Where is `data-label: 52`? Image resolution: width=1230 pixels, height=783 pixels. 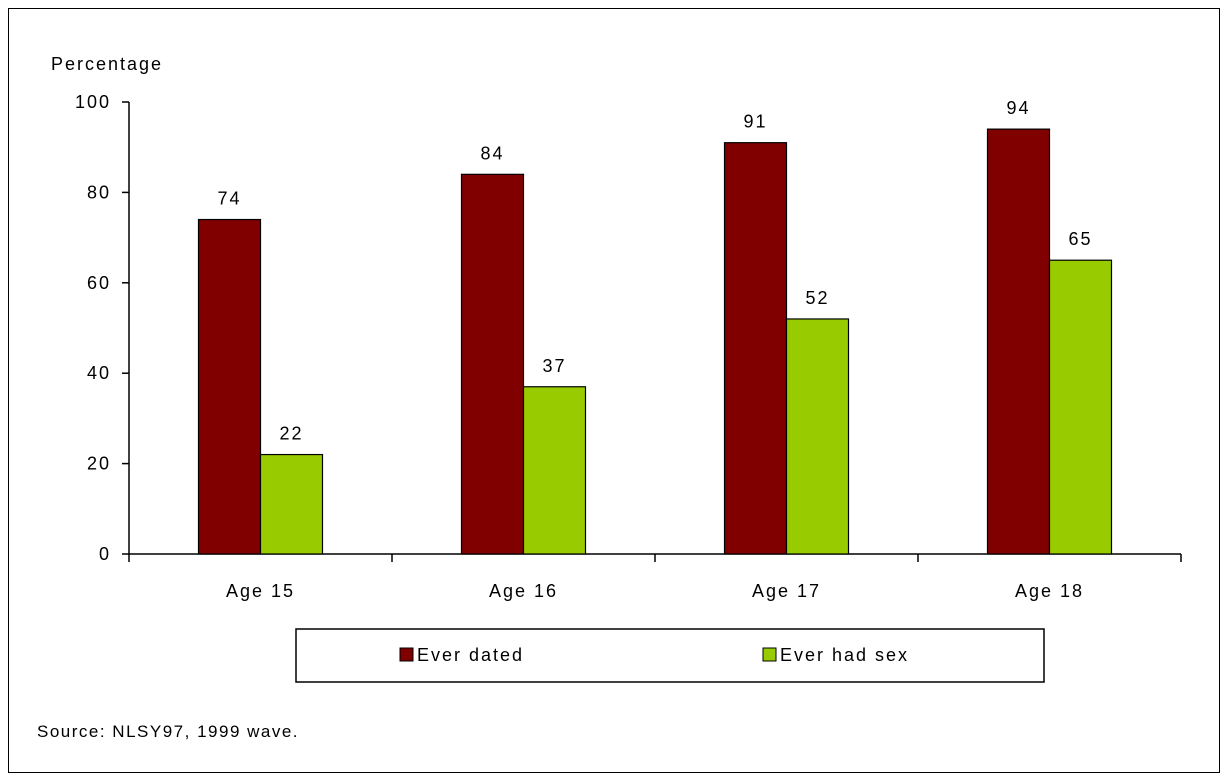 data-label: 52 is located at coordinates (817, 298).